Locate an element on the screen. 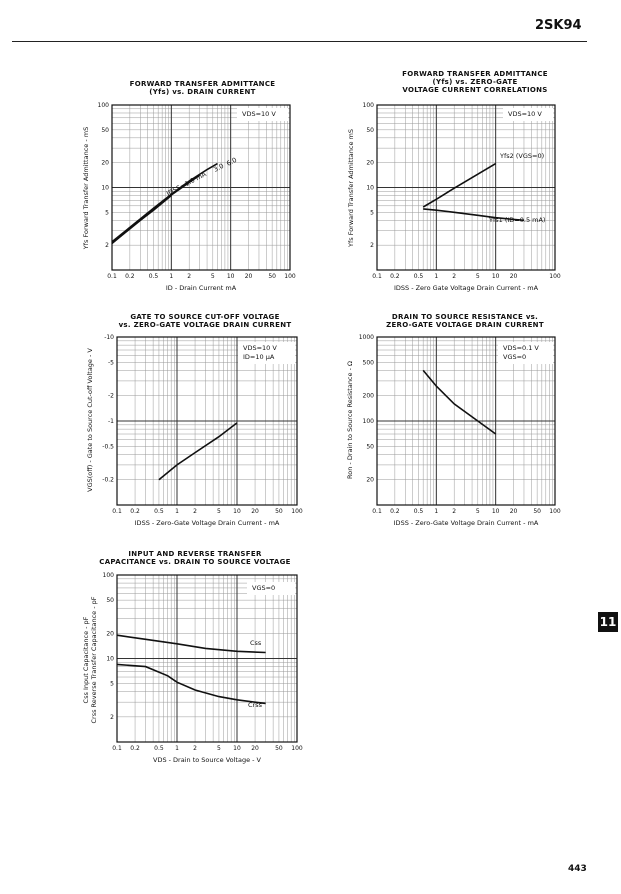 Image resolution: width=621 pixels, height=894 pixels. y-tick-label: 200 is located at coordinates (369, 396).